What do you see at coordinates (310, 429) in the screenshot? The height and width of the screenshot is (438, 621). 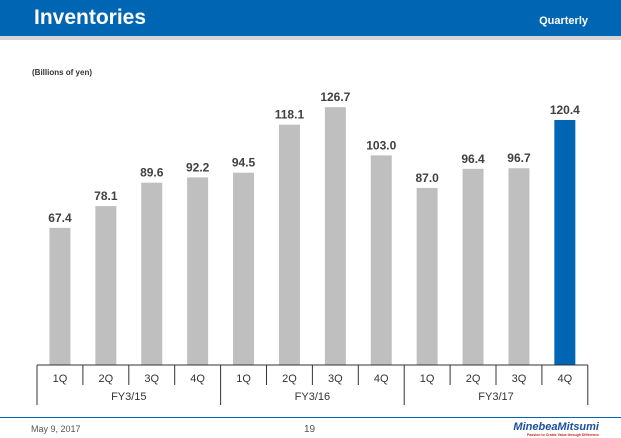 I see `page-number: 19` at bounding box center [310, 429].